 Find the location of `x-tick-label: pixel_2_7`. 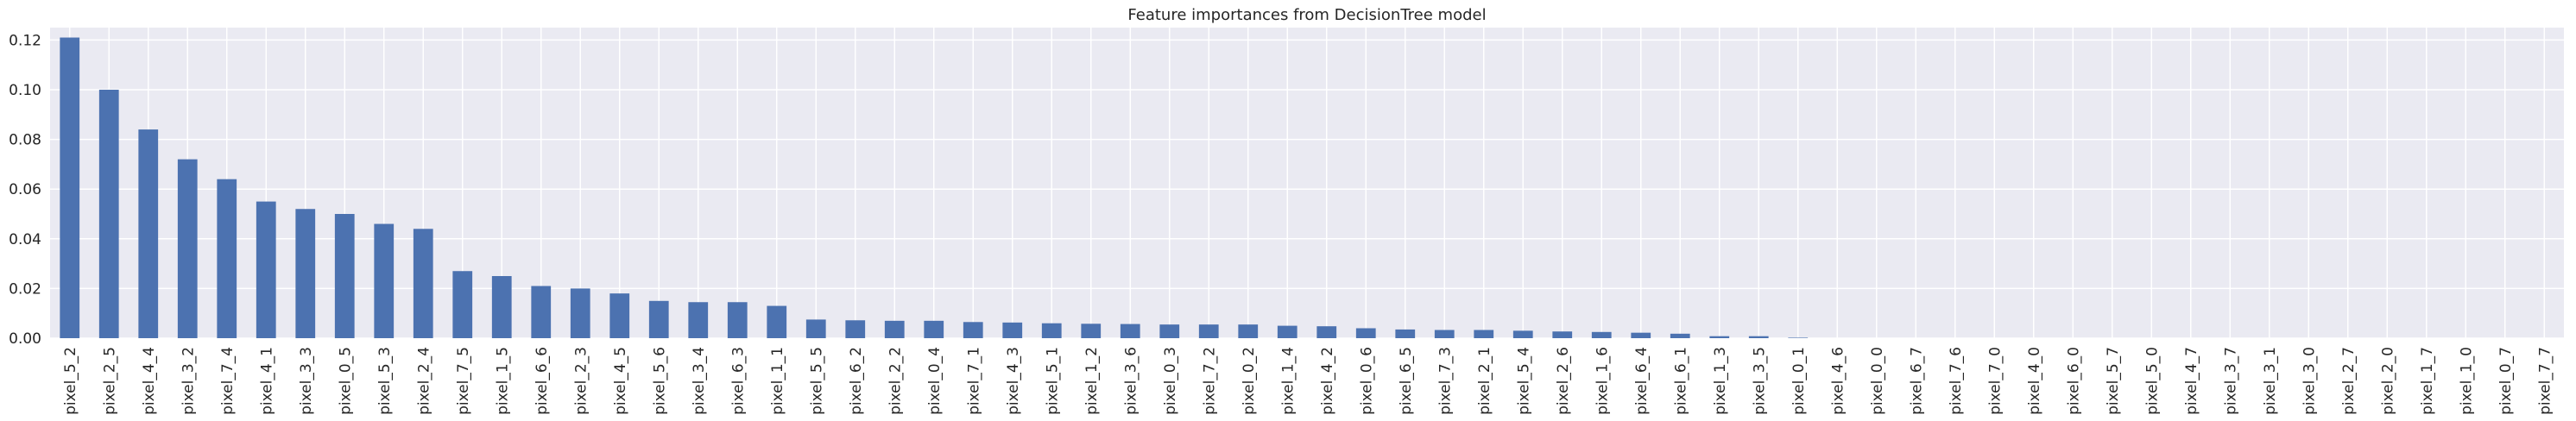

x-tick-label: pixel_2_7 is located at coordinates (2349, 381).